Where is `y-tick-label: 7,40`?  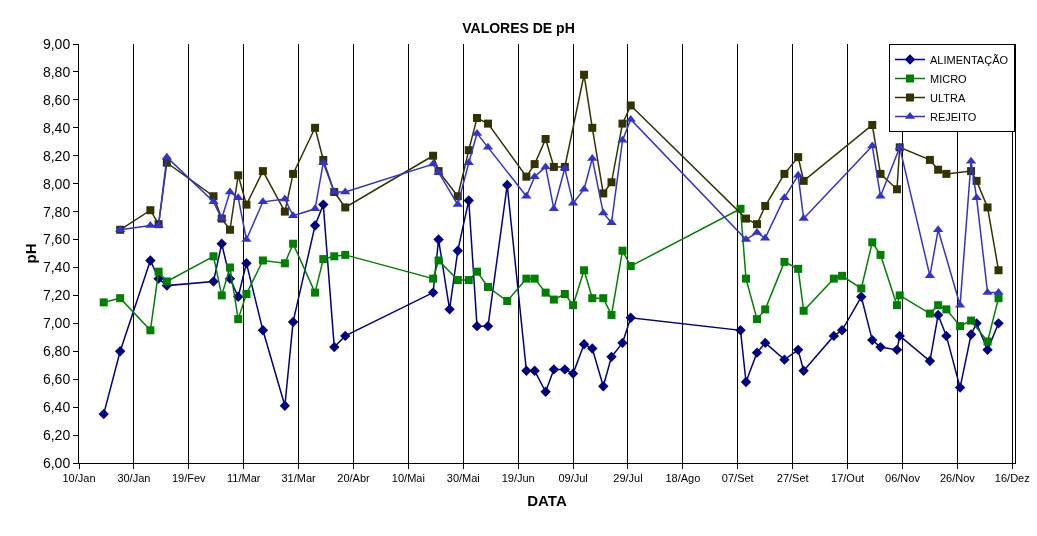 y-tick-label: 7,40 is located at coordinates (56, 267).